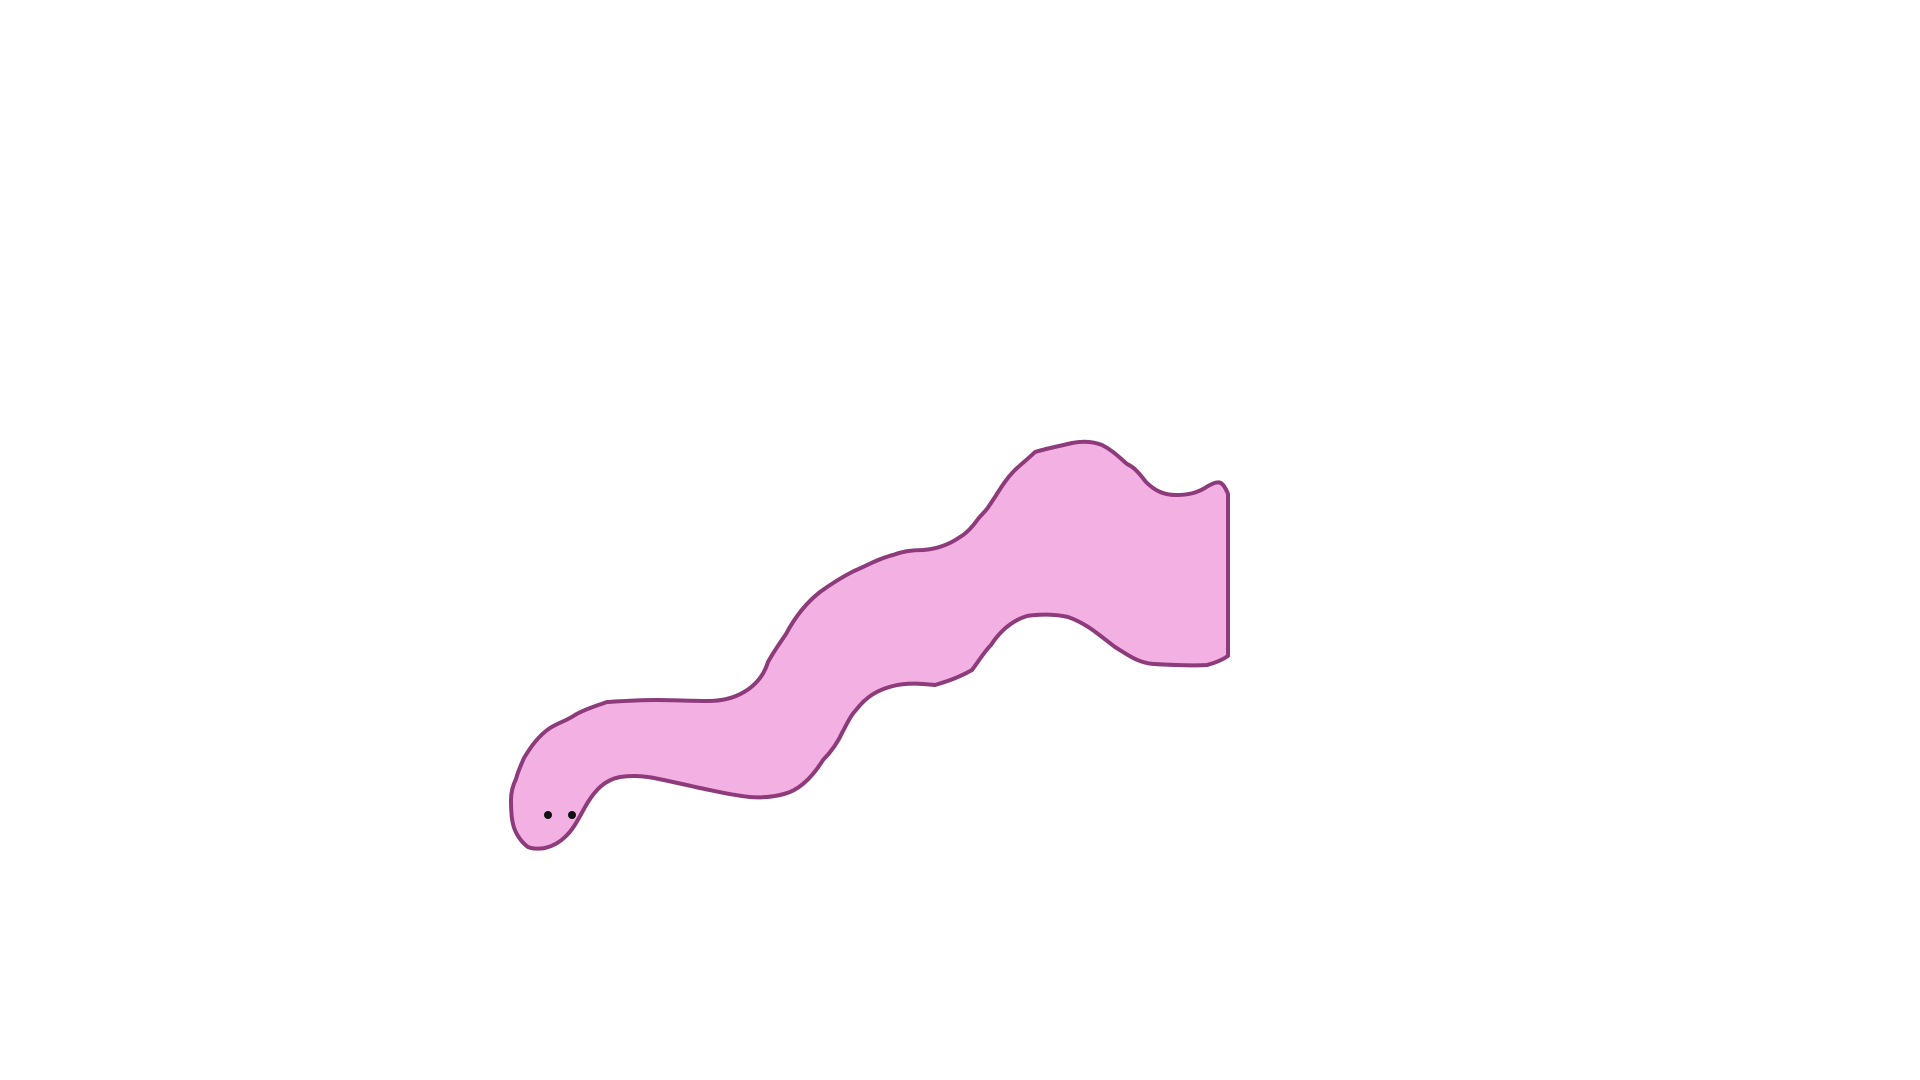 This screenshot has width=1920, height=1080. I want to click on left-eye, so click(548, 815).